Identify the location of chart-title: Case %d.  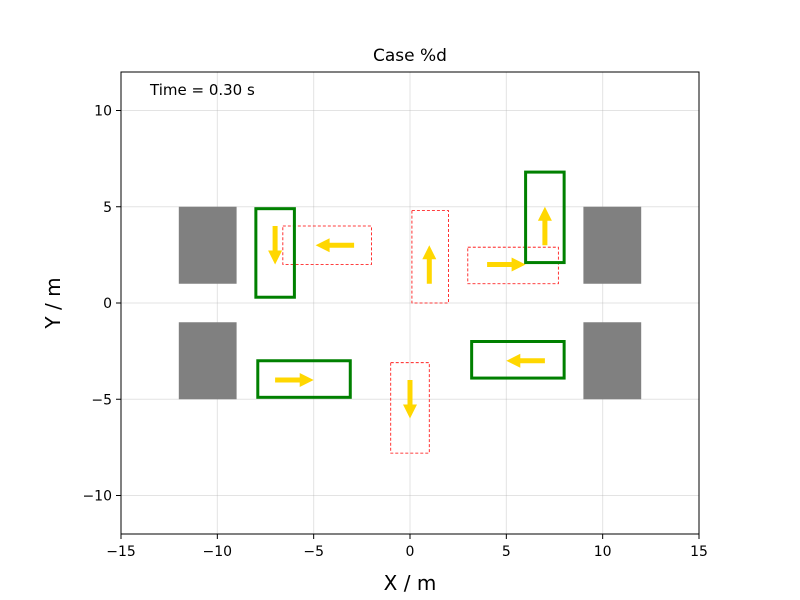
(410, 56).